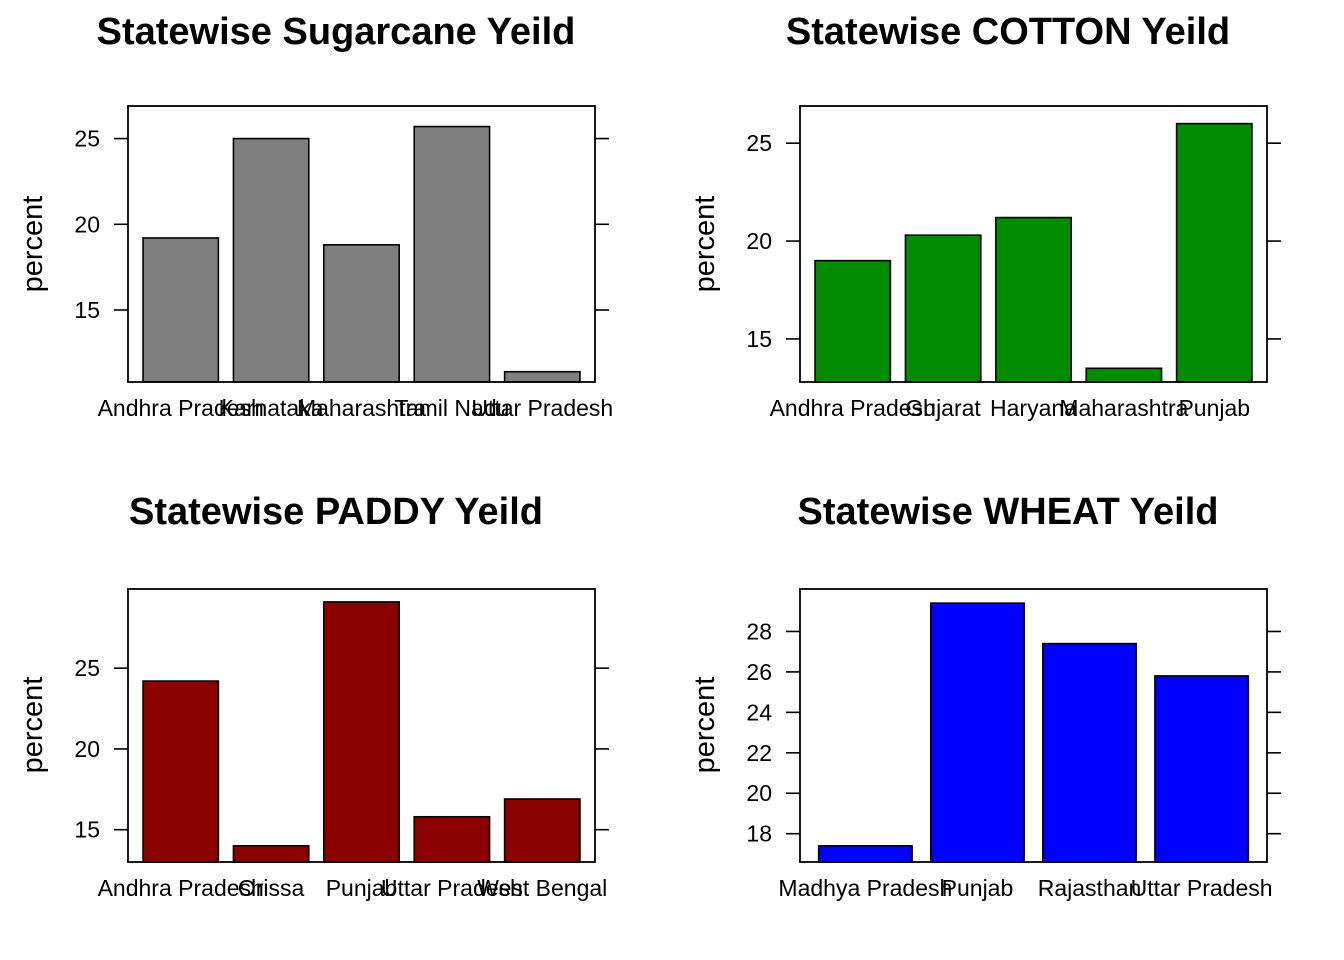 The image size is (1344, 960). Describe the element at coordinates (759, 712) in the screenshot. I see `y-tick-label: 24` at that location.